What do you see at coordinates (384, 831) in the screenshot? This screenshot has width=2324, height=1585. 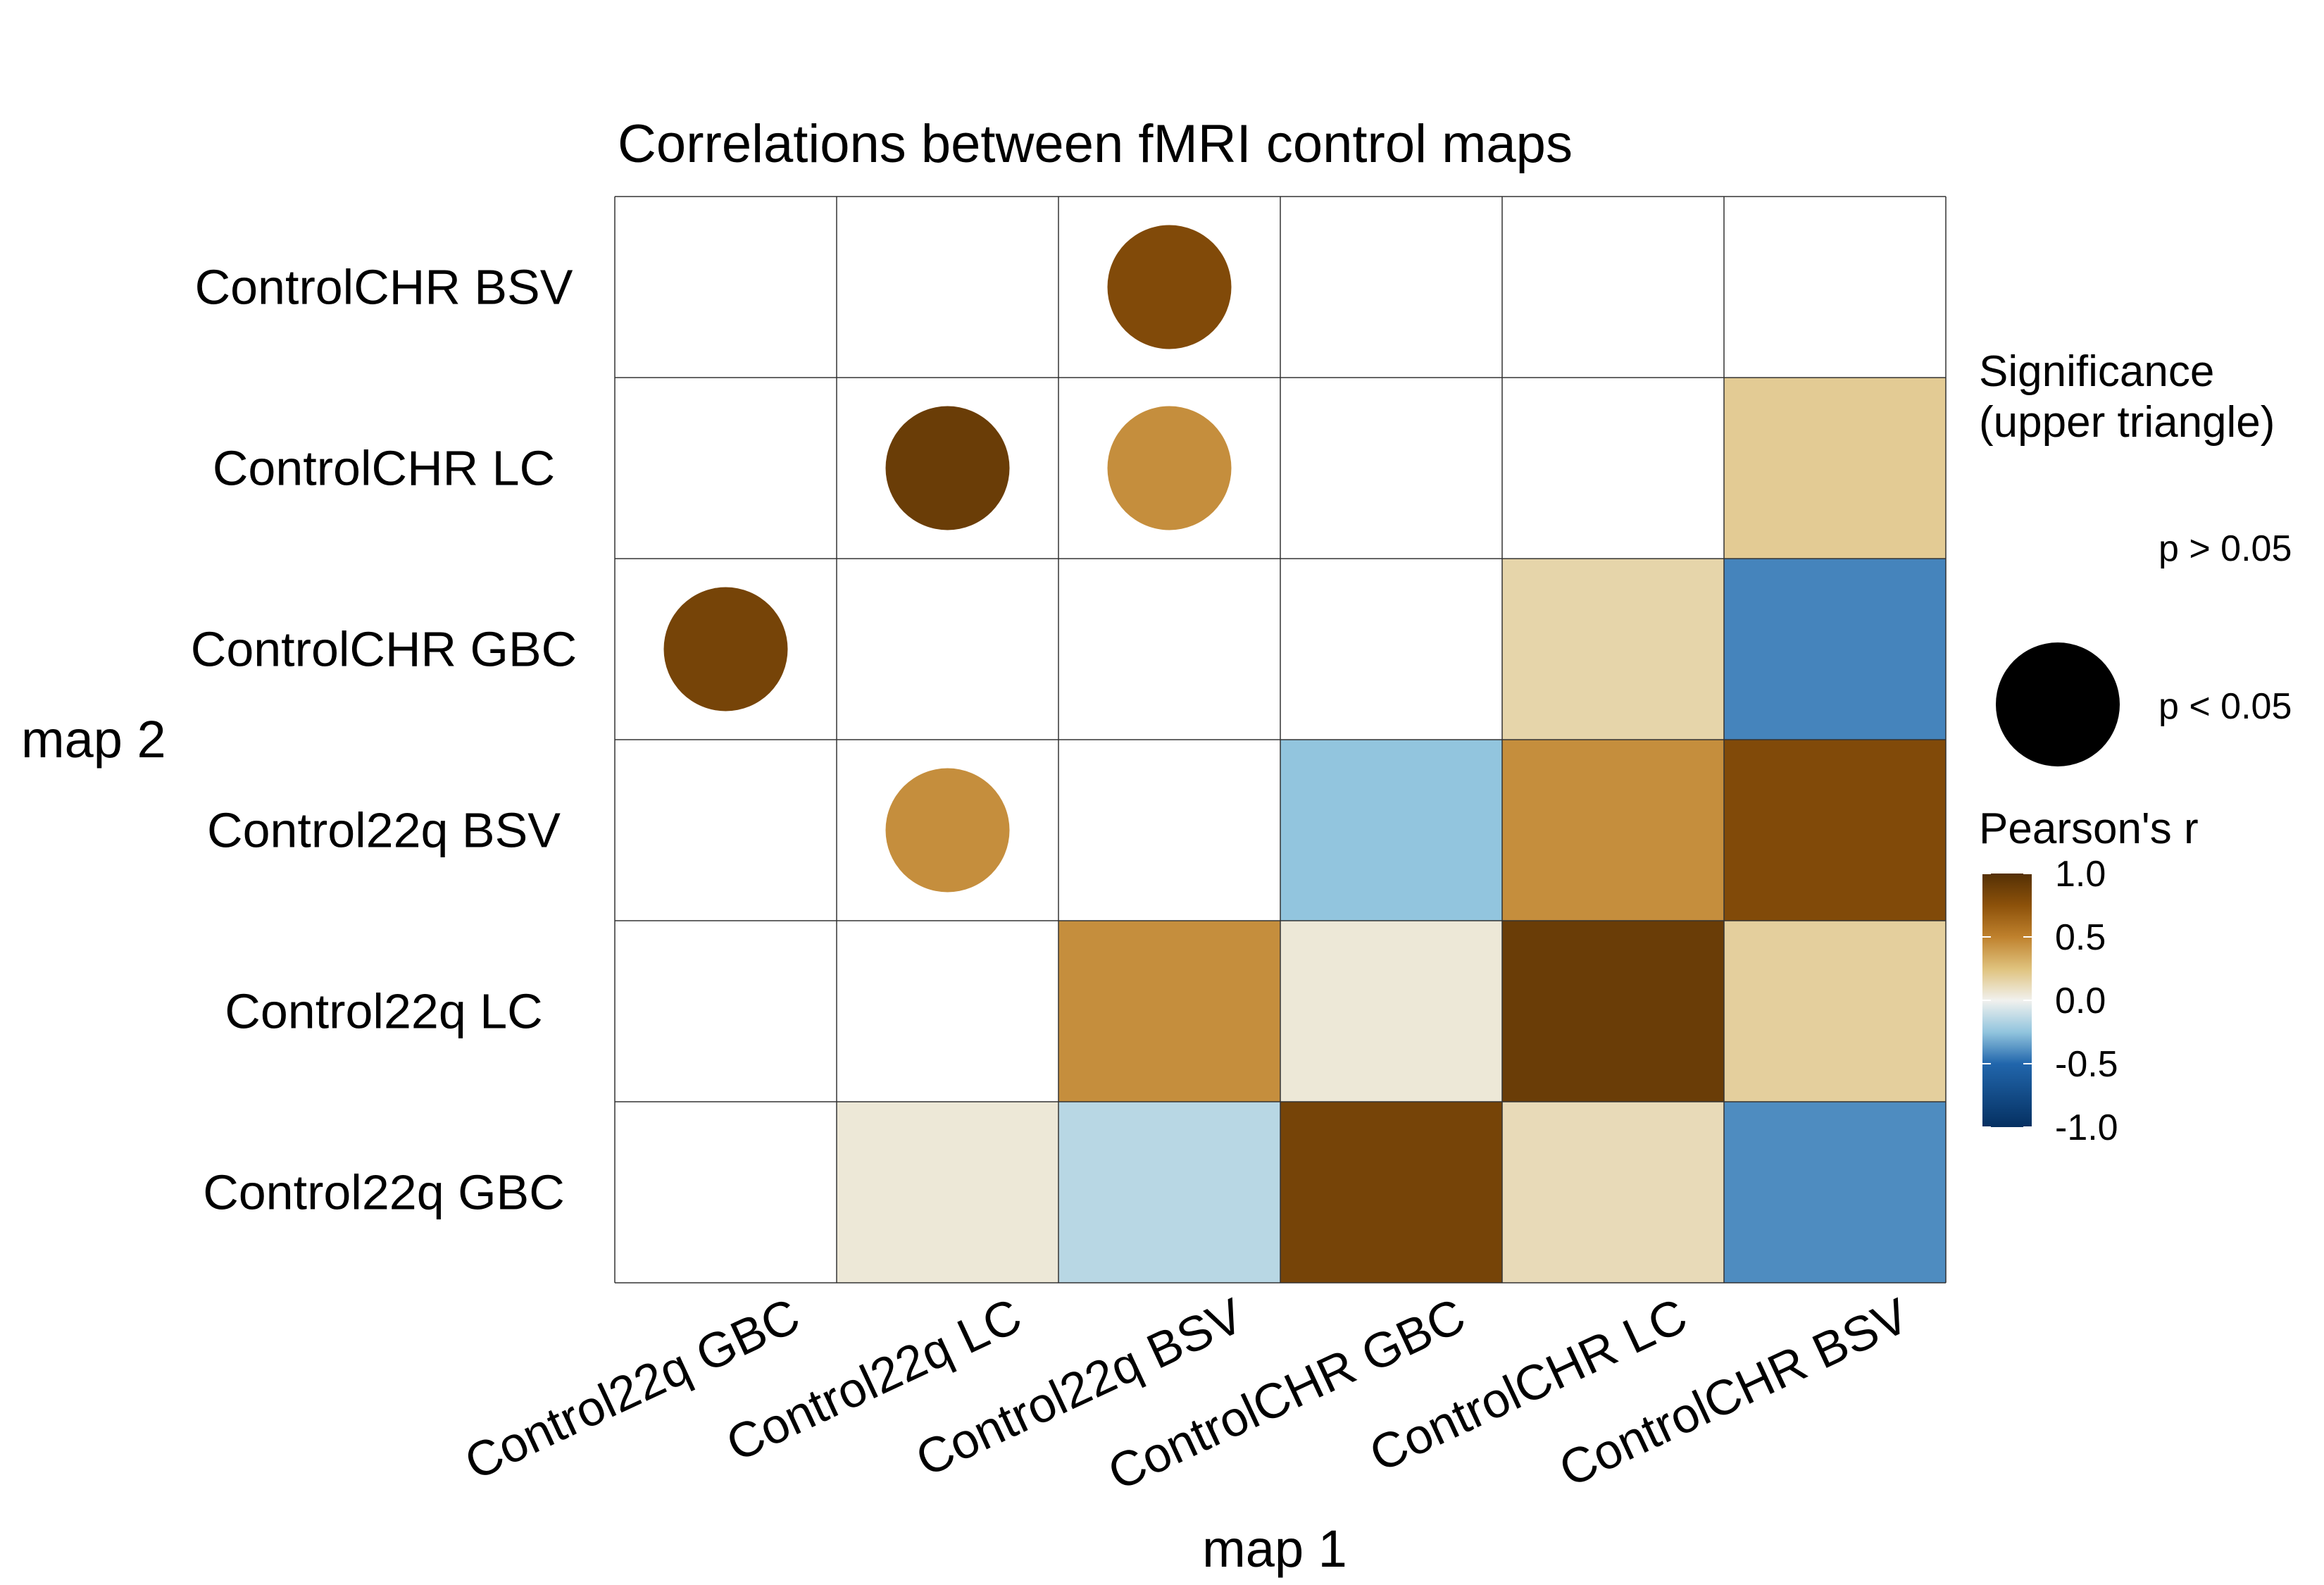 I see `y-tick-label: Control22q BSV` at bounding box center [384, 831].